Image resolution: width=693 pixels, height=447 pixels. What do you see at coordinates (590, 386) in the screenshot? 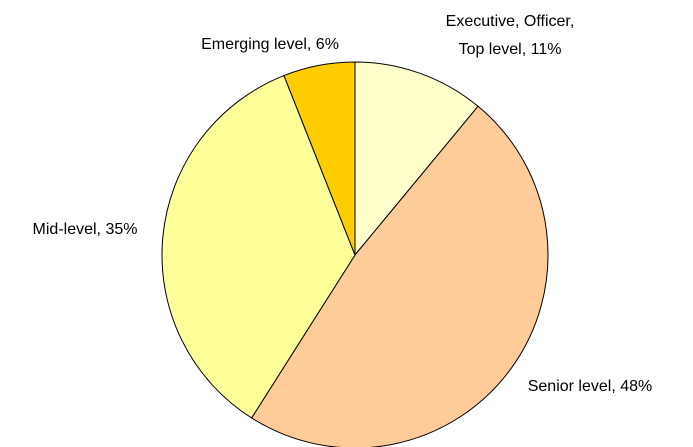
I see `slice-label: Senior level, 48%` at bounding box center [590, 386].